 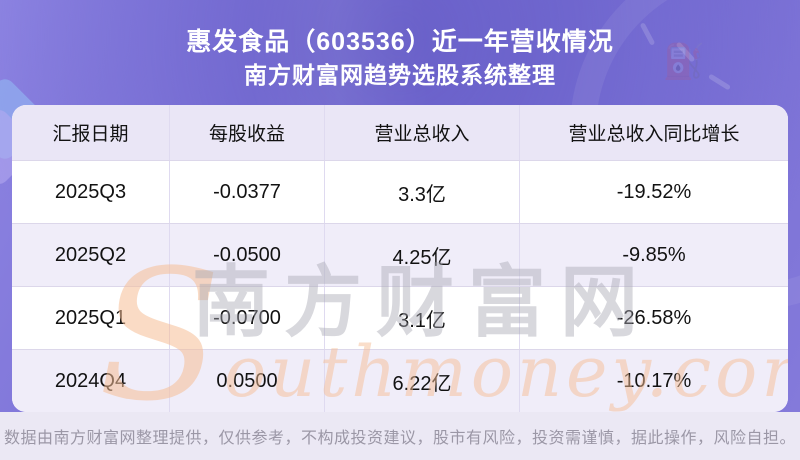 I want to click on page-title: 惠发食品（603536）近一年营收情况, so click(x=400, y=42).